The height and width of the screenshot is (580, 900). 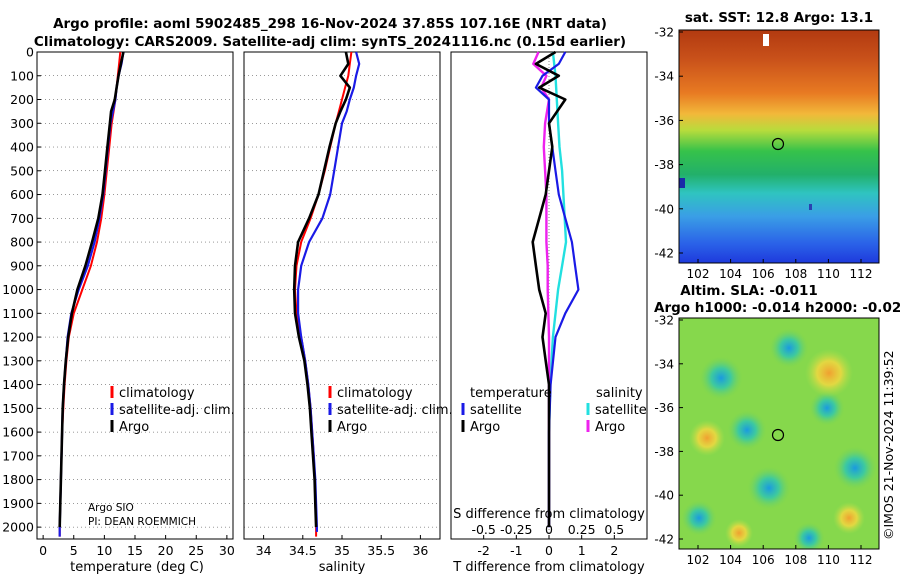 I want to click on sst-map: sat. SST: 12.8 Argo: 13.1, so click(x=767, y=145).